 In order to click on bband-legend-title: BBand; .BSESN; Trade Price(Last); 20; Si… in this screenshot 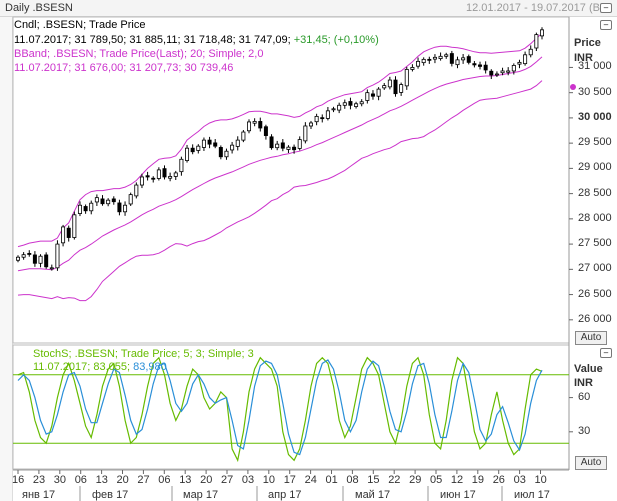, I will do `click(139, 54)`.